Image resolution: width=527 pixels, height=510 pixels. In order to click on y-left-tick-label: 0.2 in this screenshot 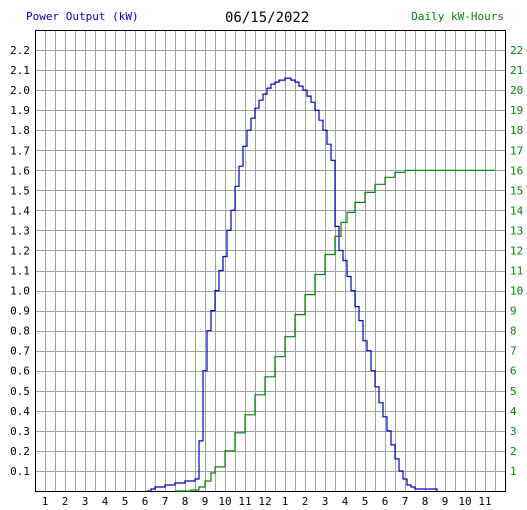, I will do `click(20, 451)`.